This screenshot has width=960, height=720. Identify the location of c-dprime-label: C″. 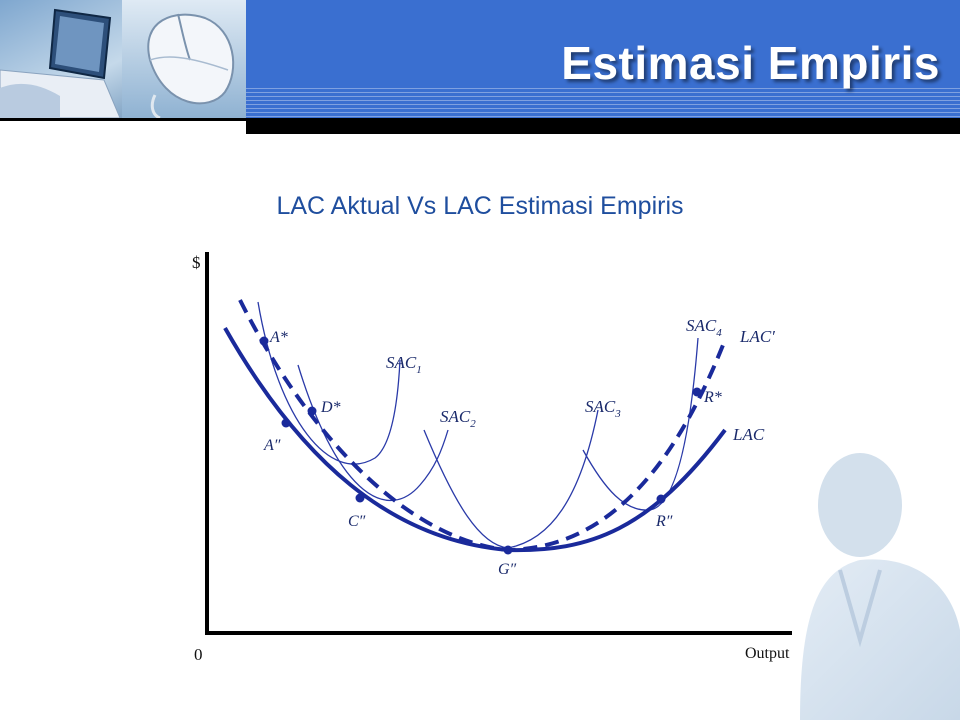
(357, 521).